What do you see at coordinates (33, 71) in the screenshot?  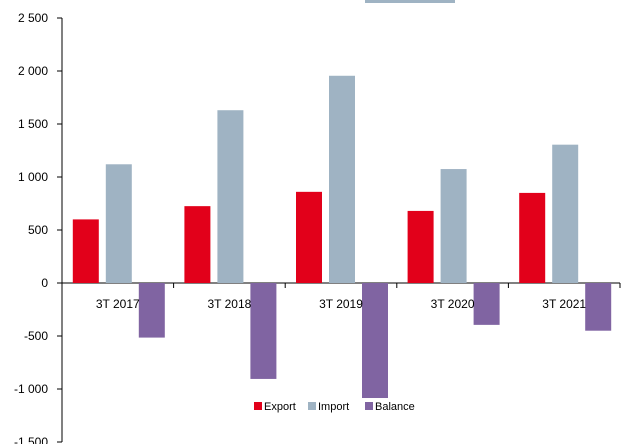 I see `y-tick-label: 2 000` at bounding box center [33, 71].